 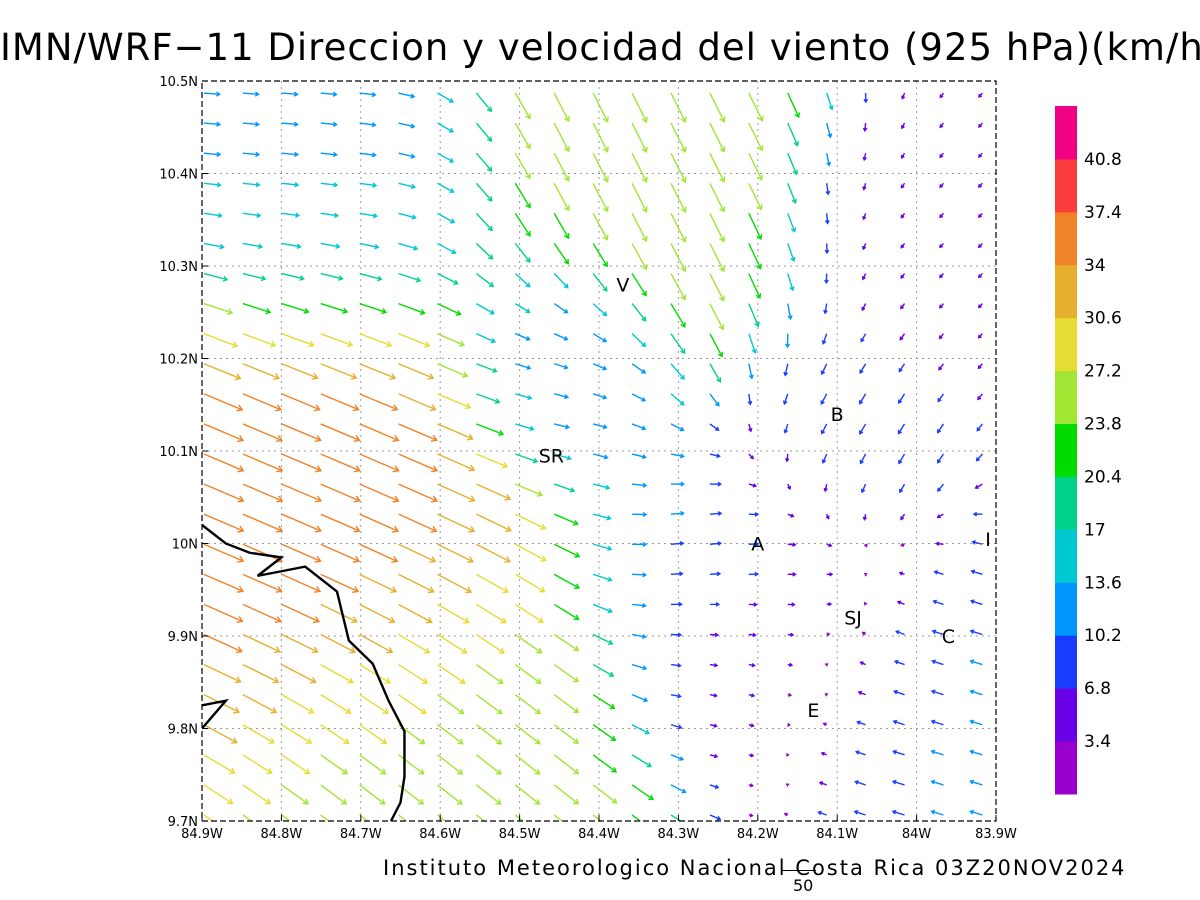 What do you see at coordinates (183, 452) in the screenshot?
I see `y-axis-ticks: 9.7N 9.8N 9.9N 10N 10.1N 10.2N 10.3N 10.4N 10.5N` at bounding box center [183, 452].